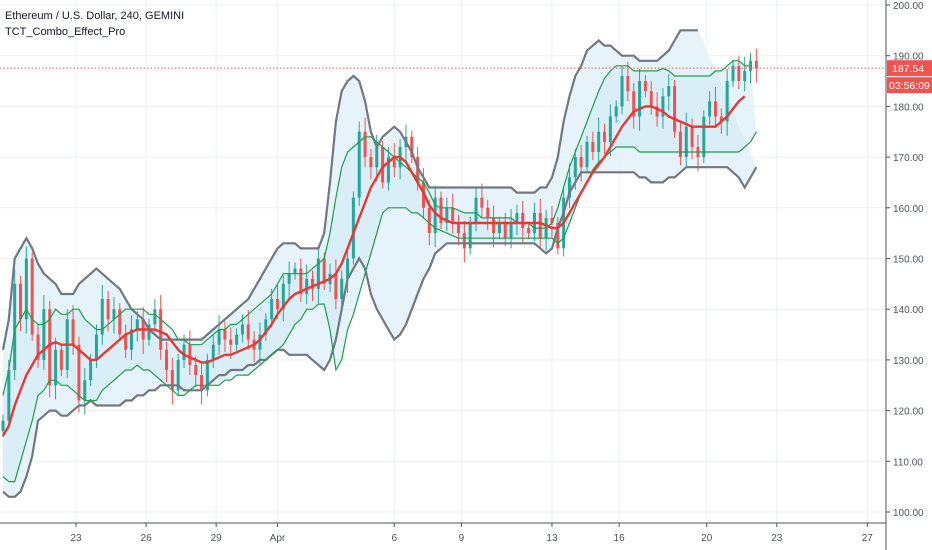 This screenshot has width=932, height=550. I want to click on last-price-tag-bg, so click(909, 68).